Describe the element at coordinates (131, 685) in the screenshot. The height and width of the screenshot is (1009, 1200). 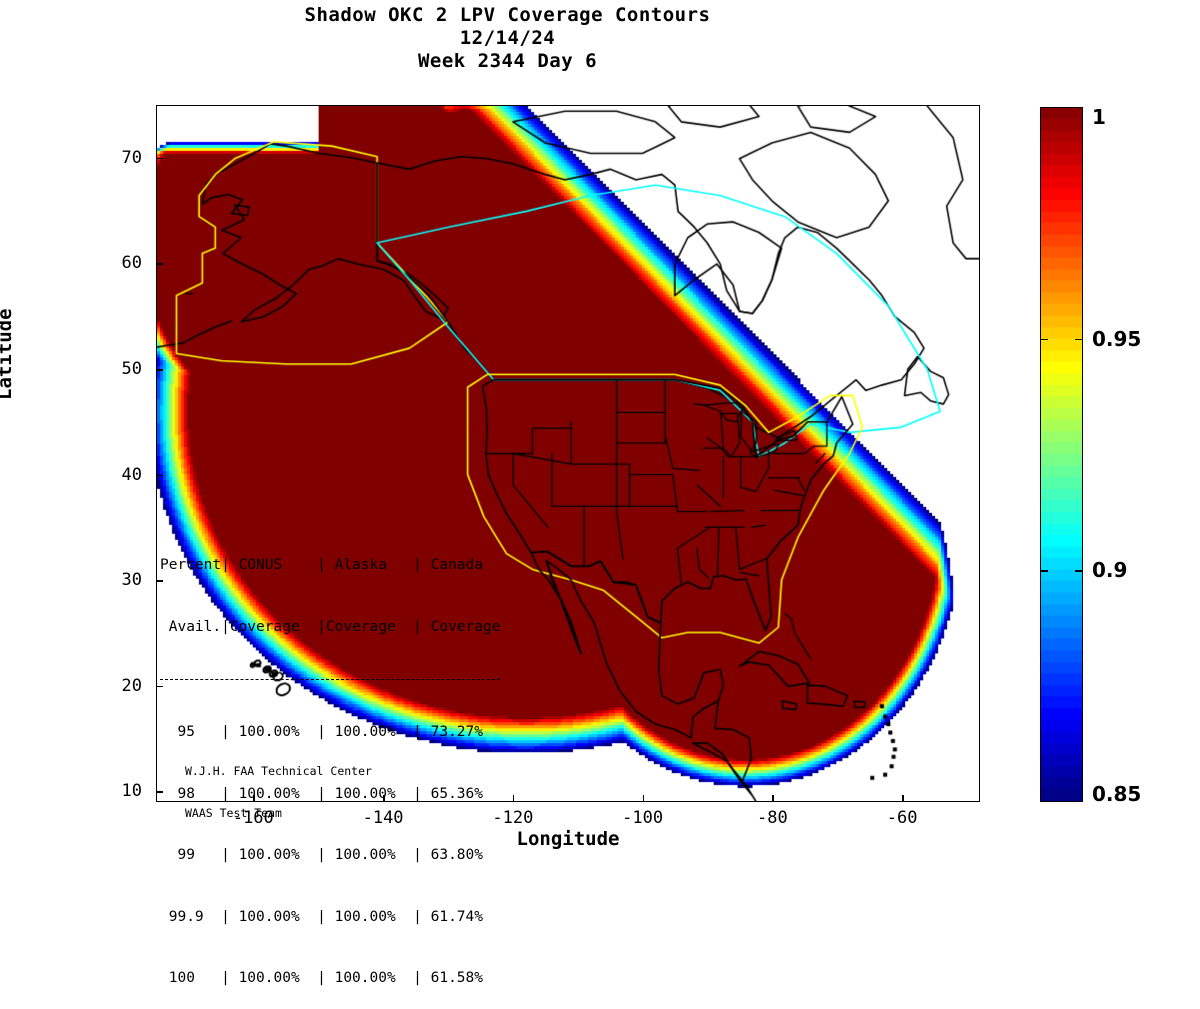
I see `y-tick-label: 20` at that location.